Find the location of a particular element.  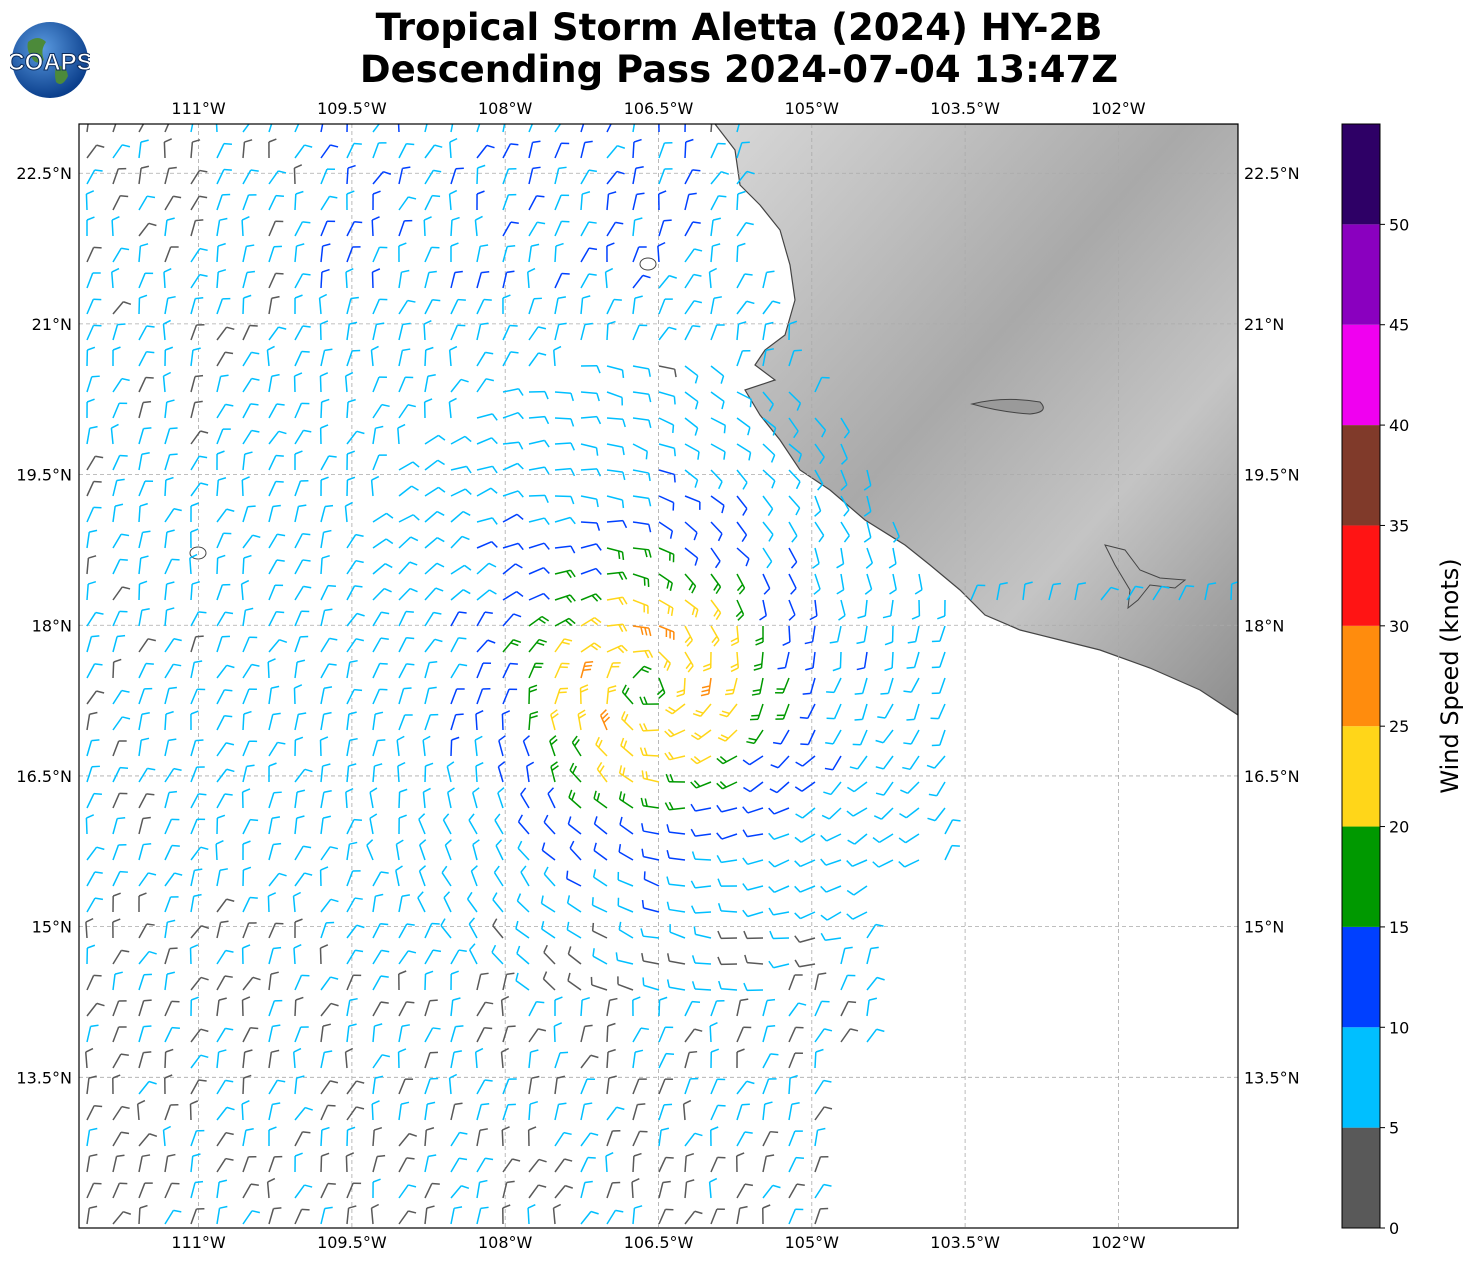

lon-tick-bottom: 106.5°W is located at coordinates (659, 1242).